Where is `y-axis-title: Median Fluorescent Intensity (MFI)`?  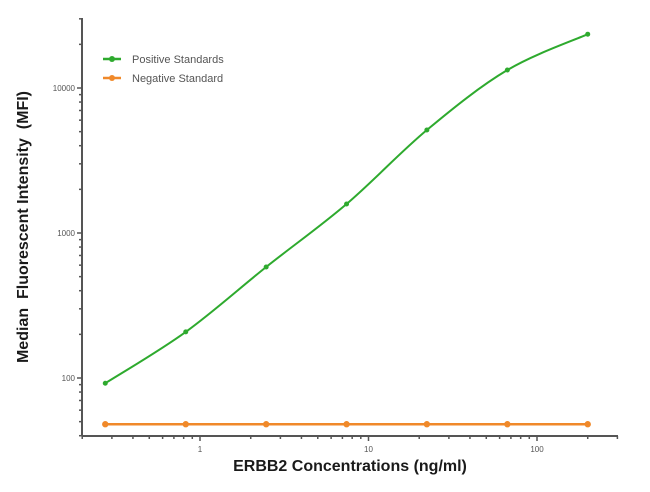
y-axis-title: Median Fluorescent Intensity (MFI) is located at coordinates (23, 227).